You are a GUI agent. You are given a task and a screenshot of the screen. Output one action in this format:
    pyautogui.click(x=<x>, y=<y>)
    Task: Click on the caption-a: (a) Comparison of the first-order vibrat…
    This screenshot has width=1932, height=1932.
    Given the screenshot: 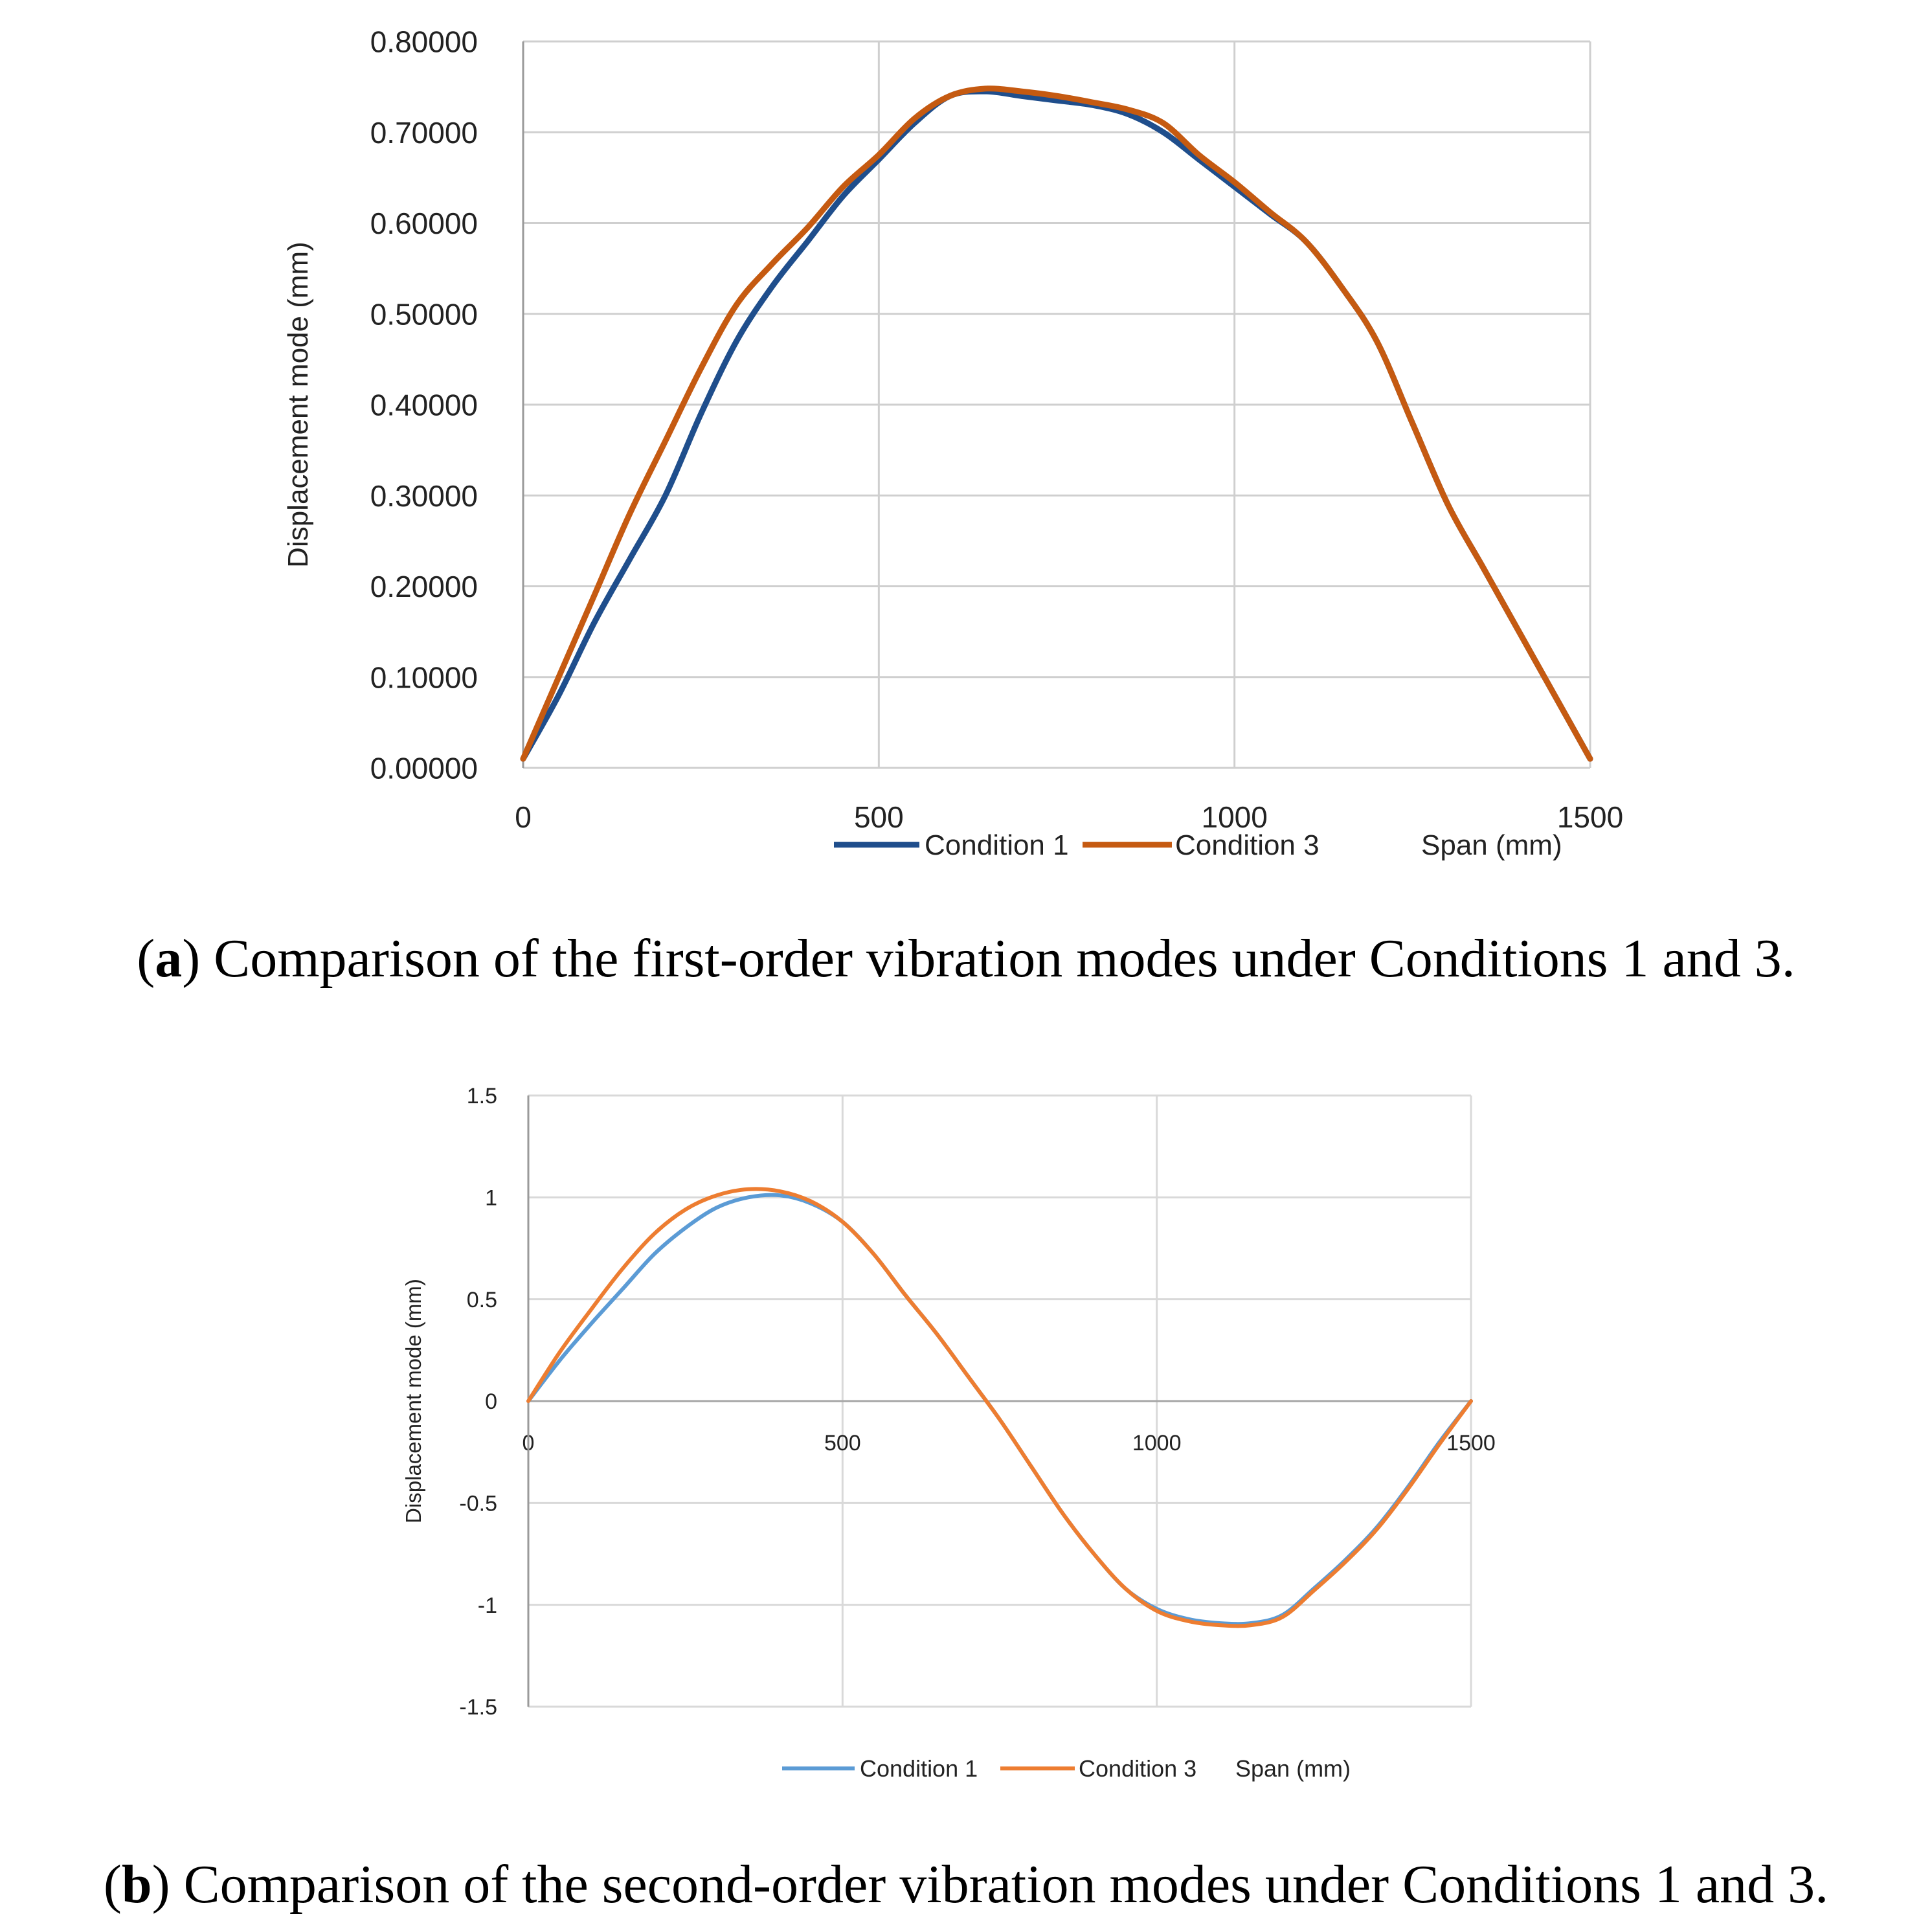 What is the action you would take?
    pyautogui.click(x=966, y=959)
    